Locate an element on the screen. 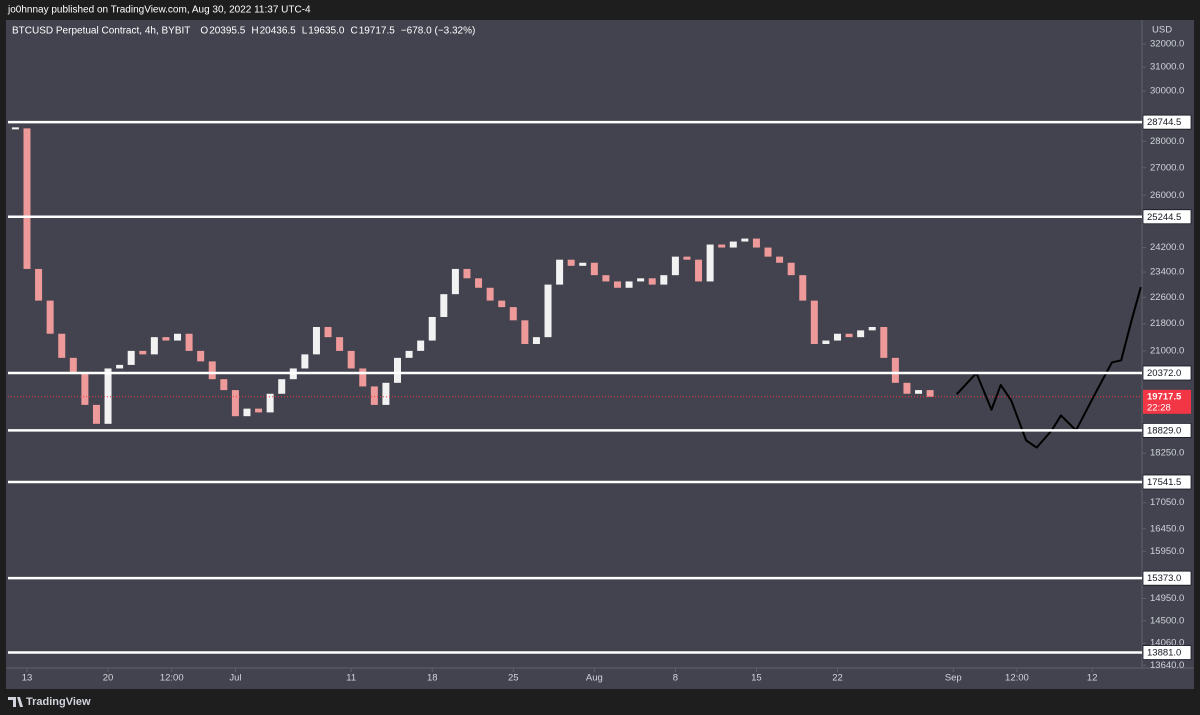 This screenshot has height=715, width=1200. x-tick-label: Sep is located at coordinates (953, 678).